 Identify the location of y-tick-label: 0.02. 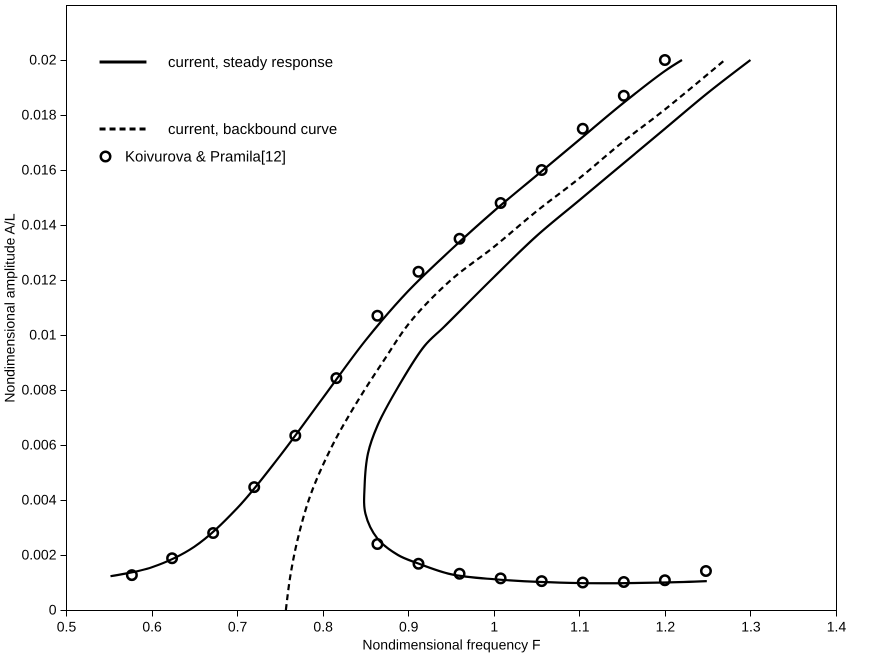
(43, 60).